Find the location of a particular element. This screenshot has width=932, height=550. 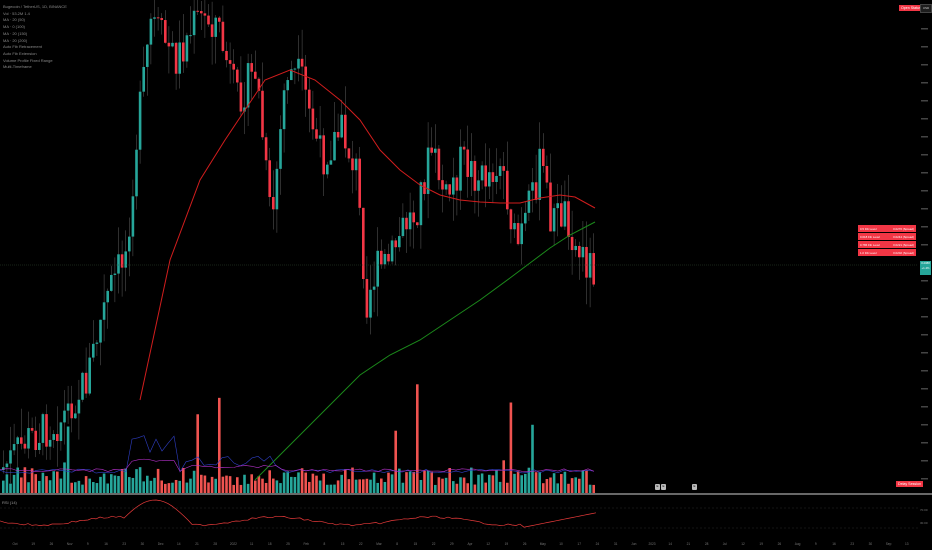

fib-label: 0.618 Fib Level is located at coordinates (870, 236).